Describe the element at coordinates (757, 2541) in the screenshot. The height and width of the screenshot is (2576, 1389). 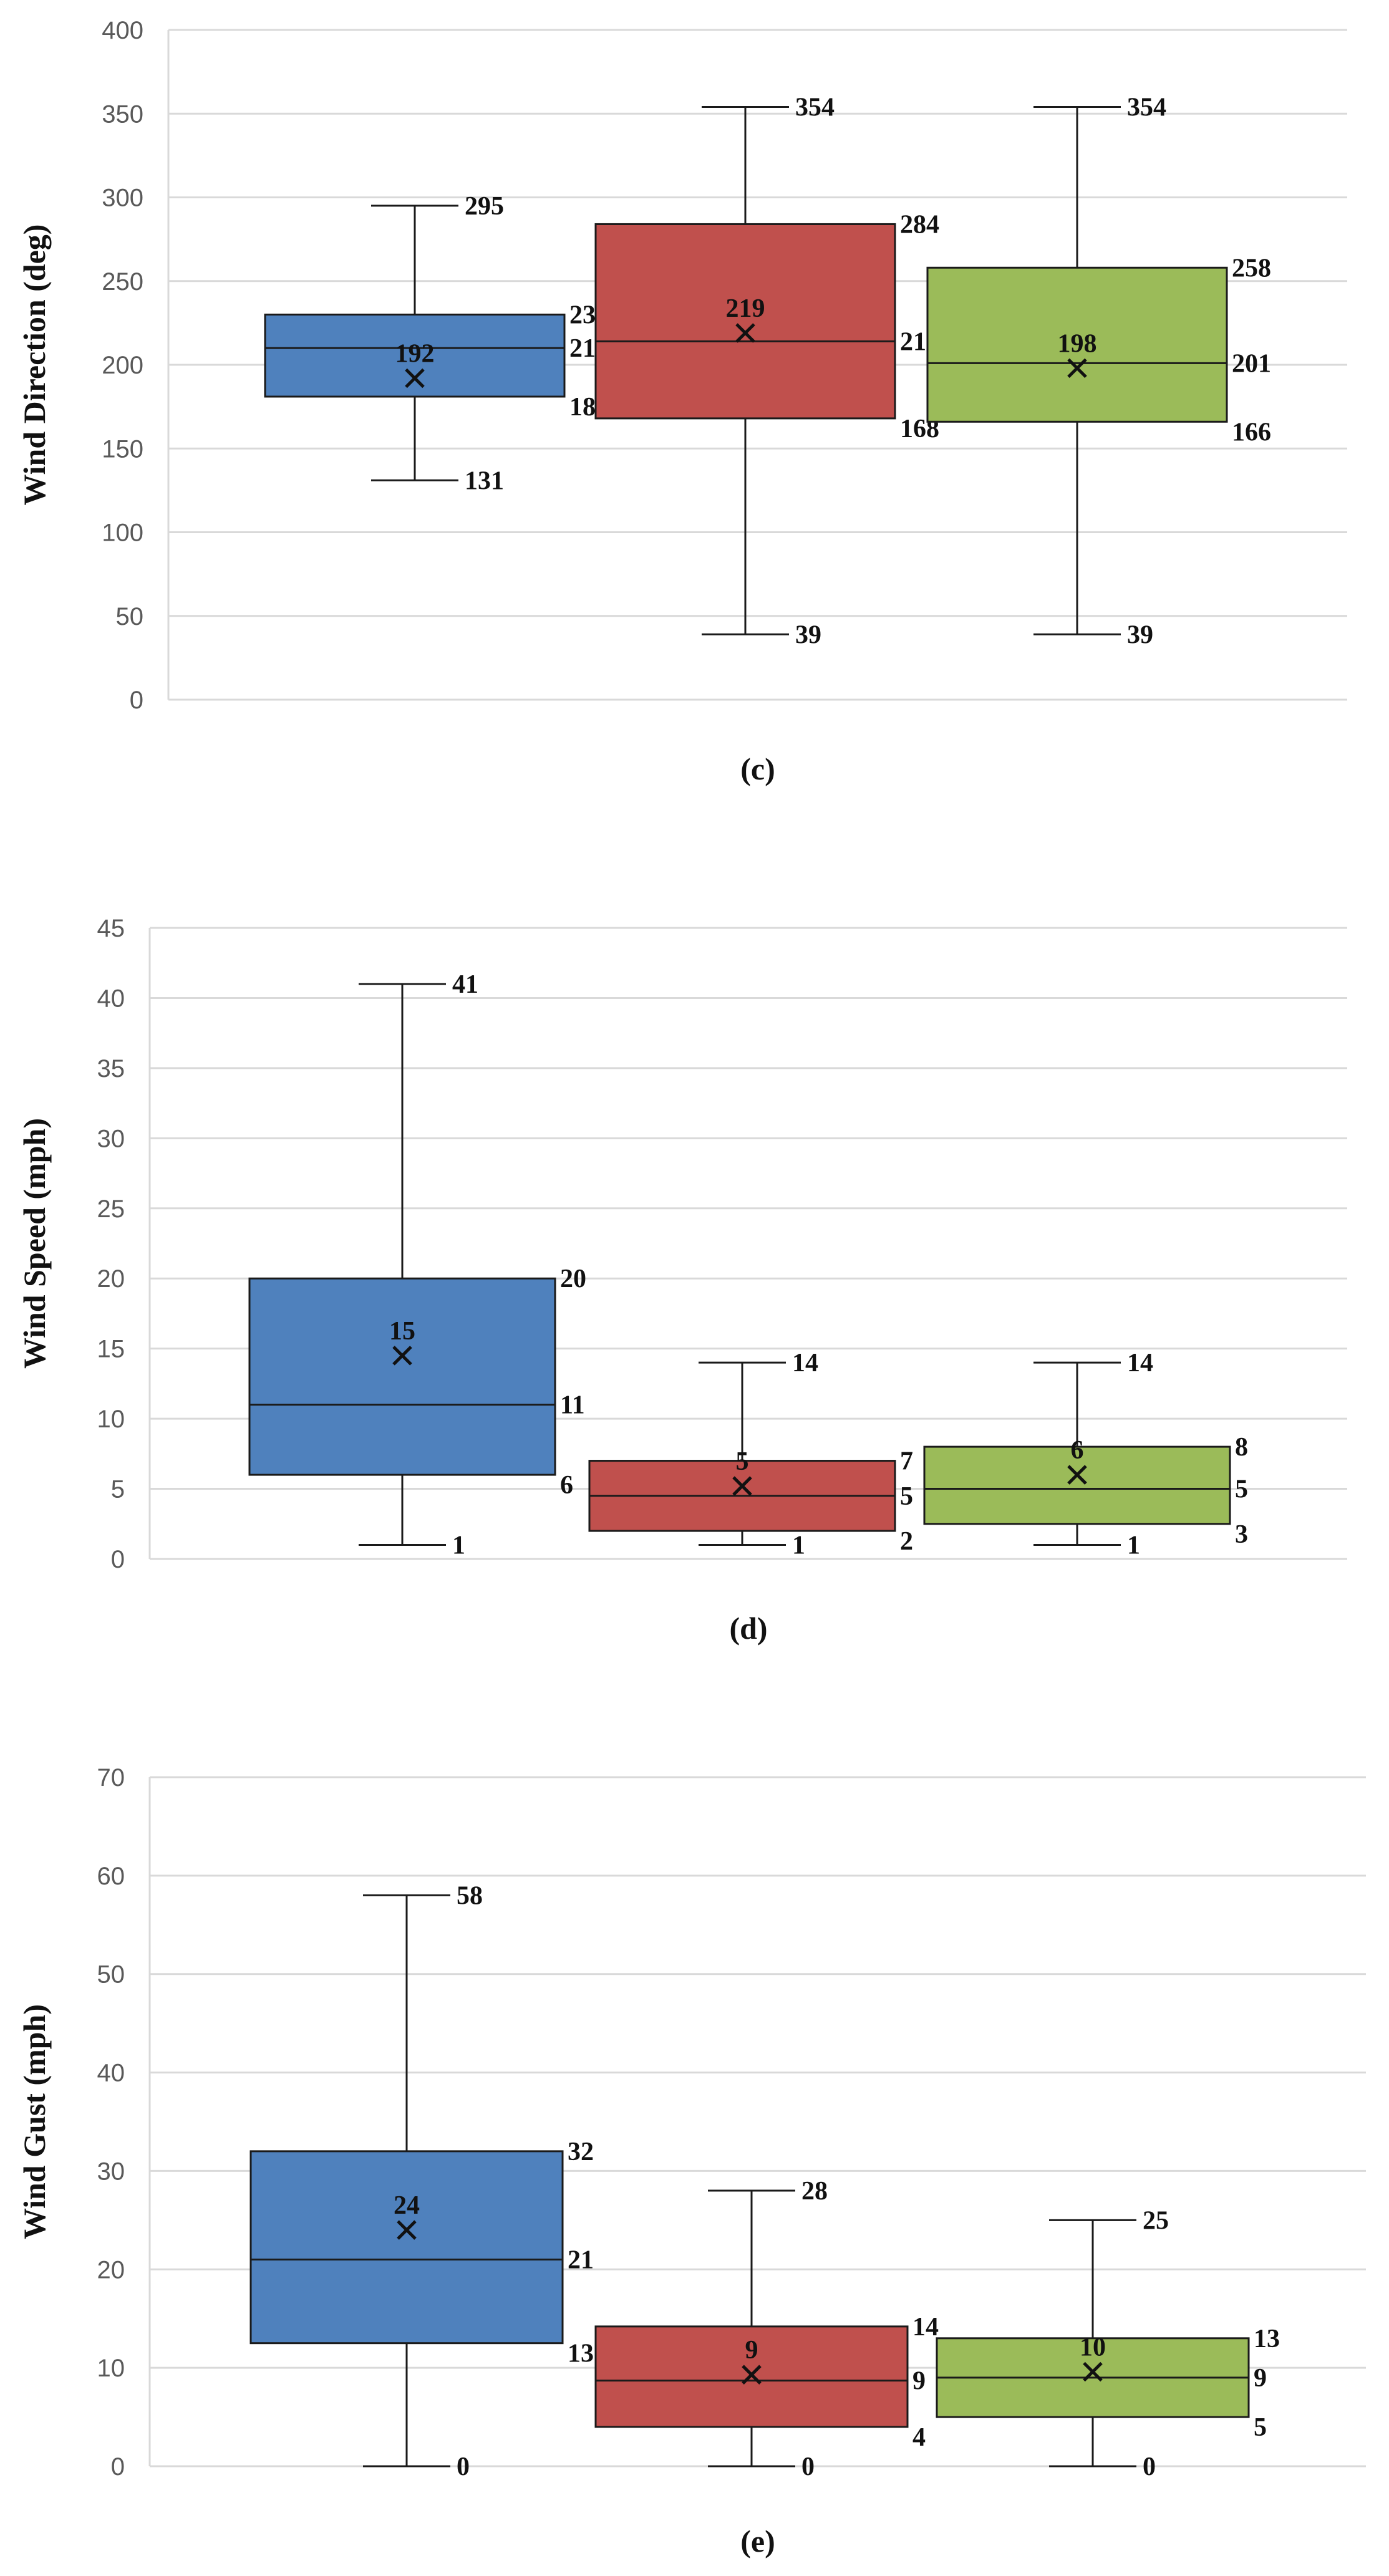
I see `chart-caption: (e)` at that location.